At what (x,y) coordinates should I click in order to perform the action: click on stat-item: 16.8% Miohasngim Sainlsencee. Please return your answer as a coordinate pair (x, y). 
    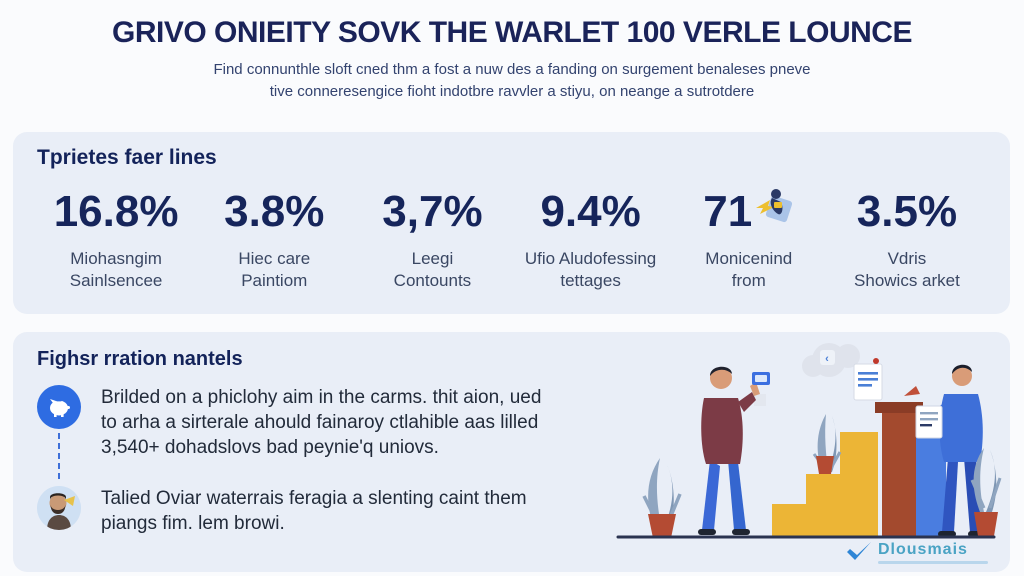
    Looking at the image, I should click on (116, 241).